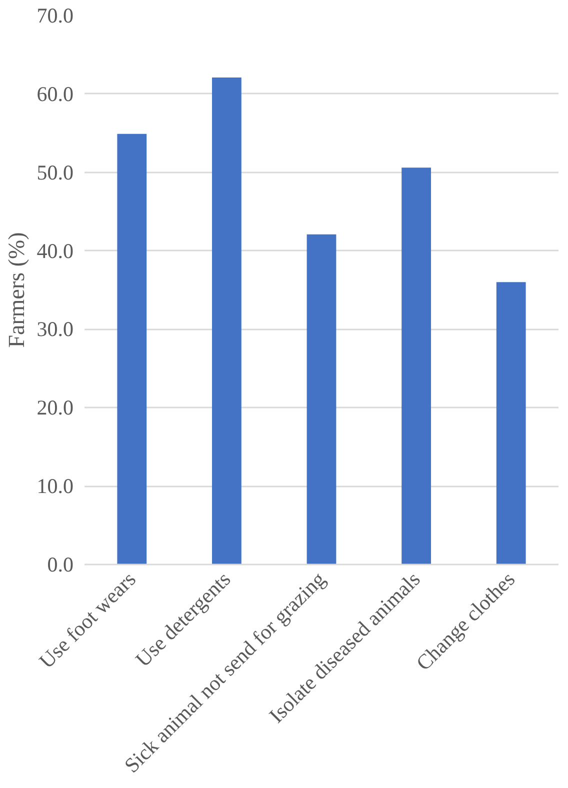  What do you see at coordinates (55, 329) in the screenshot?
I see `y-tick-label: 30.0` at bounding box center [55, 329].